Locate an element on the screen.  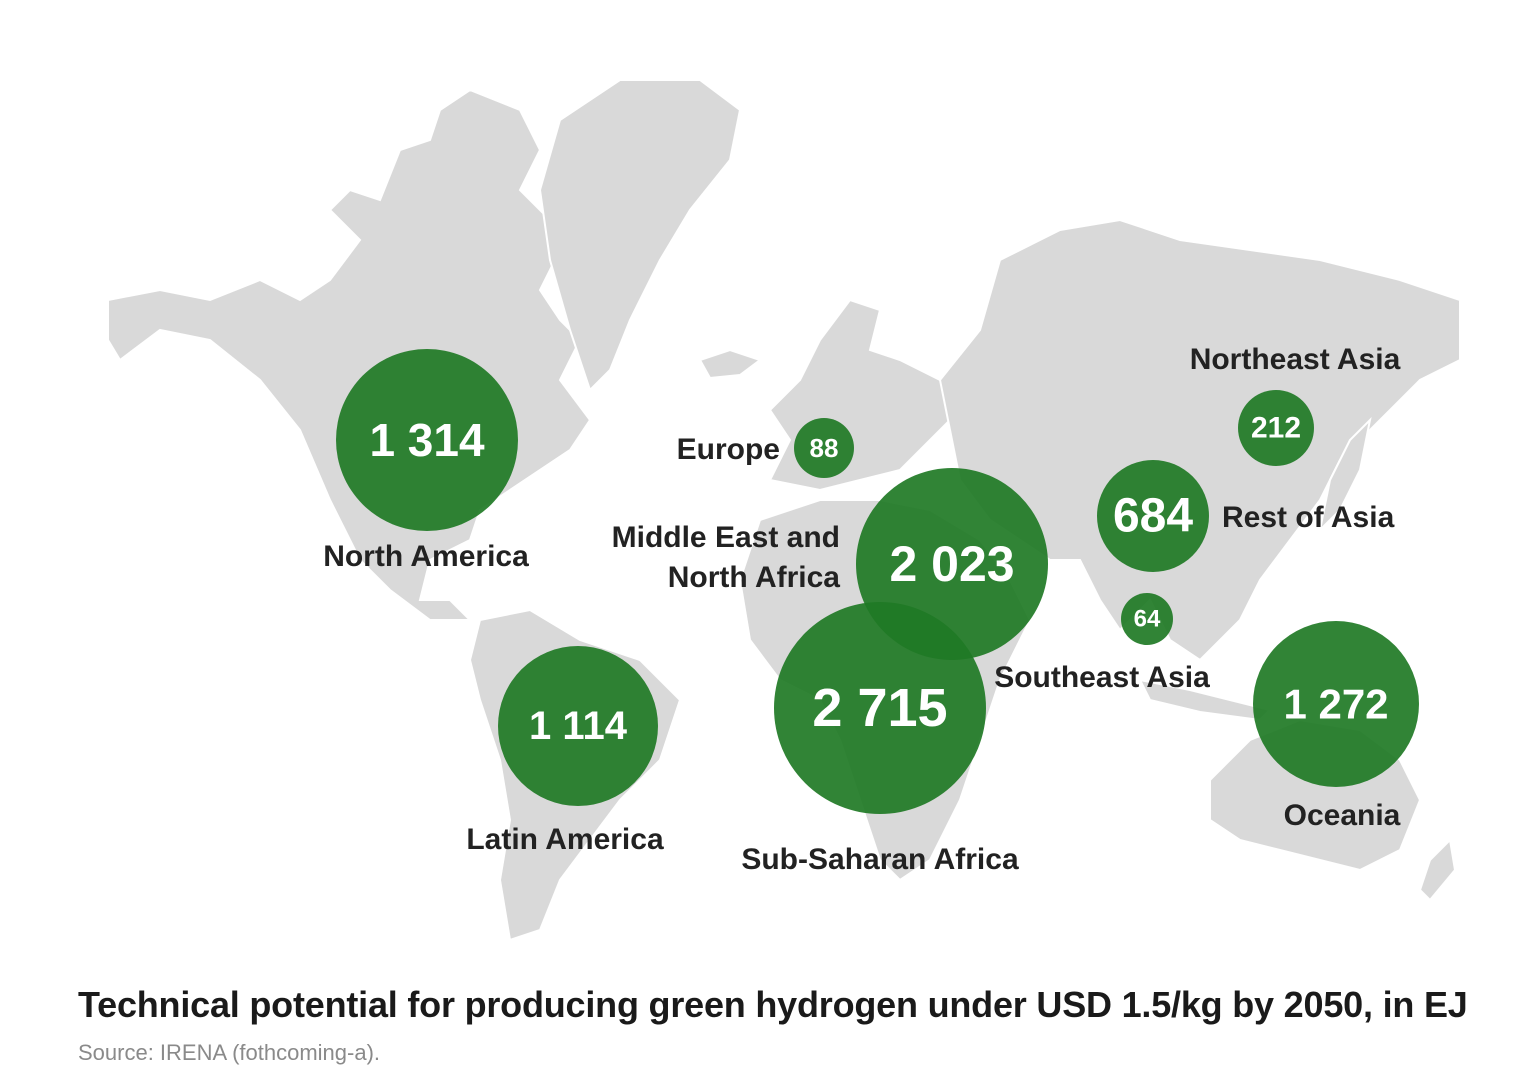
label-ssa: Sub-Saharan Africa is located at coordinates (880, 859).